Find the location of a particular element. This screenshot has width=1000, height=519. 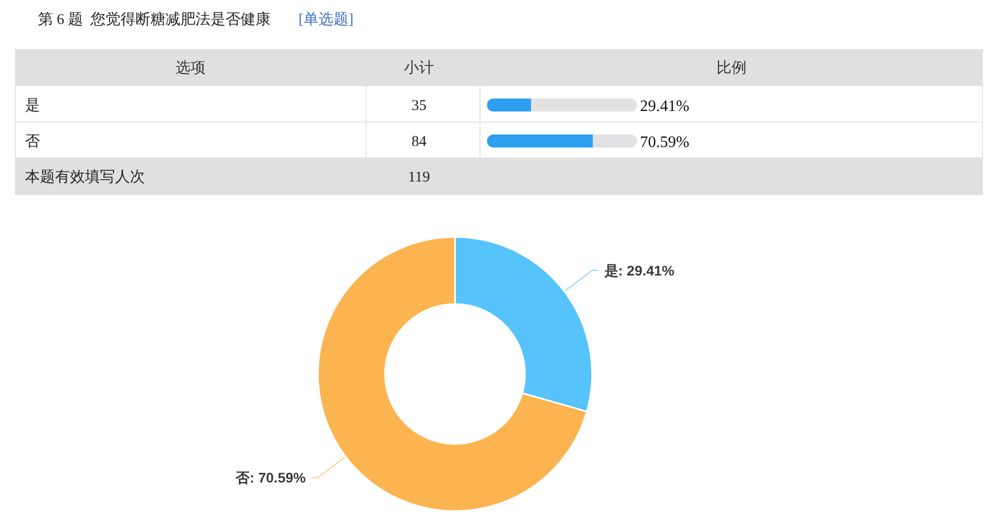

count: 35 is located at coordinates (419, 106).